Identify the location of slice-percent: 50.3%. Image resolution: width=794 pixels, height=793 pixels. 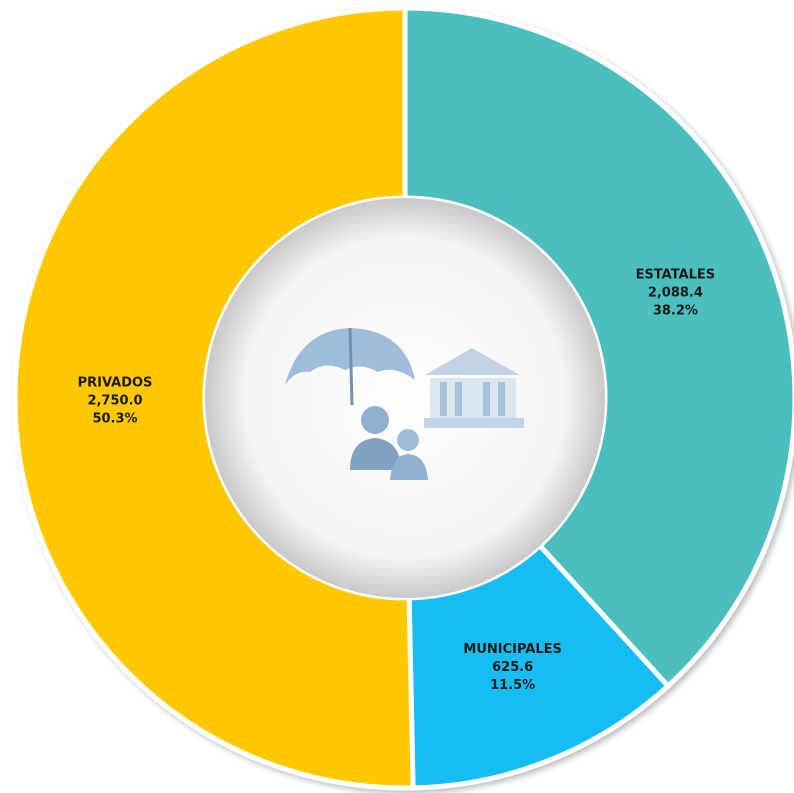
(114, 419).